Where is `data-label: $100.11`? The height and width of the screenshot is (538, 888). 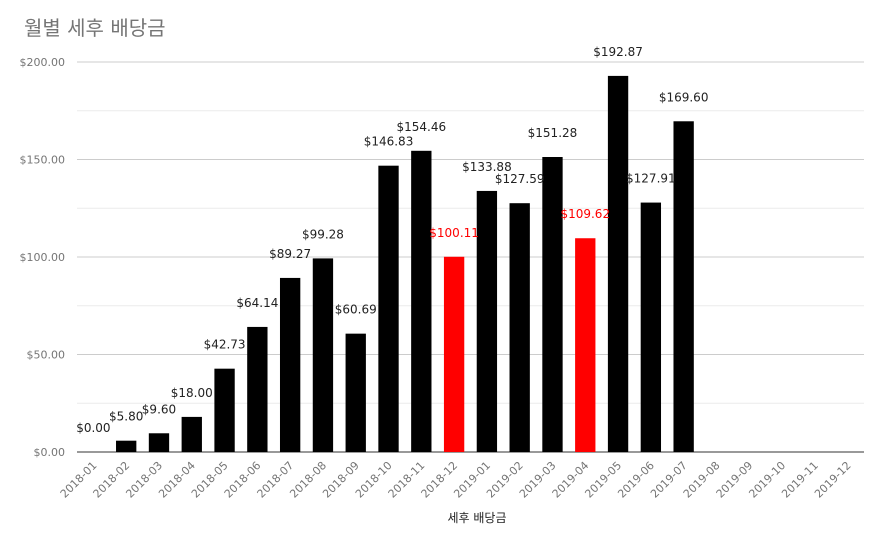 data-label: $100.11 is located at coordinates (454, 233).